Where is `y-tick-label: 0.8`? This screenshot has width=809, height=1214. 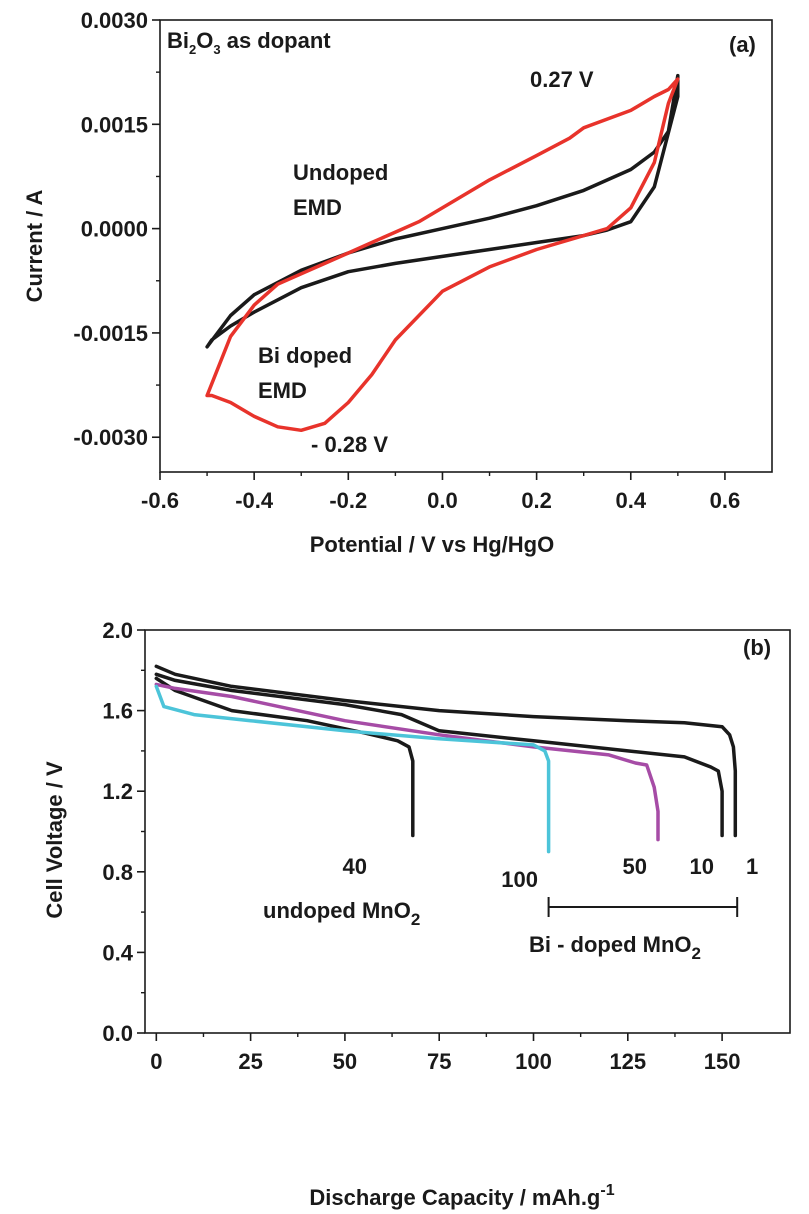 y-tick-label: 0.8 is located at coordinates (117, 872).